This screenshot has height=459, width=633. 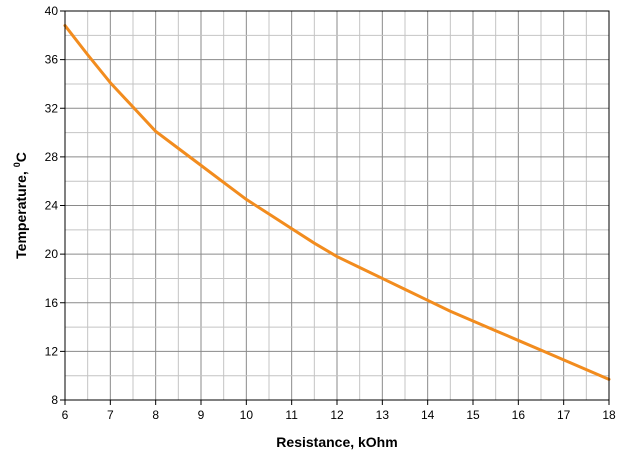 What do you see at coordinates (336, 442) in the screenshot?
I see `x-axis-title: Resistance, kOhm` at bounding box center [336, 442].